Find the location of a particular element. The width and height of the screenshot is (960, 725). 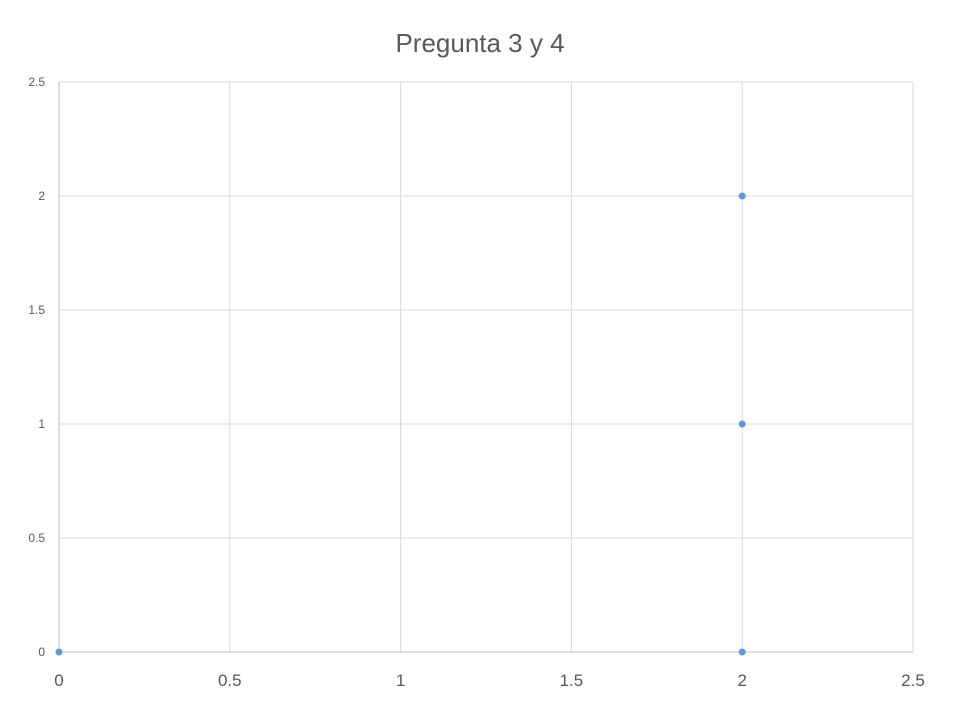

x-tick-label: 2 is located at coordinates (741, 680).